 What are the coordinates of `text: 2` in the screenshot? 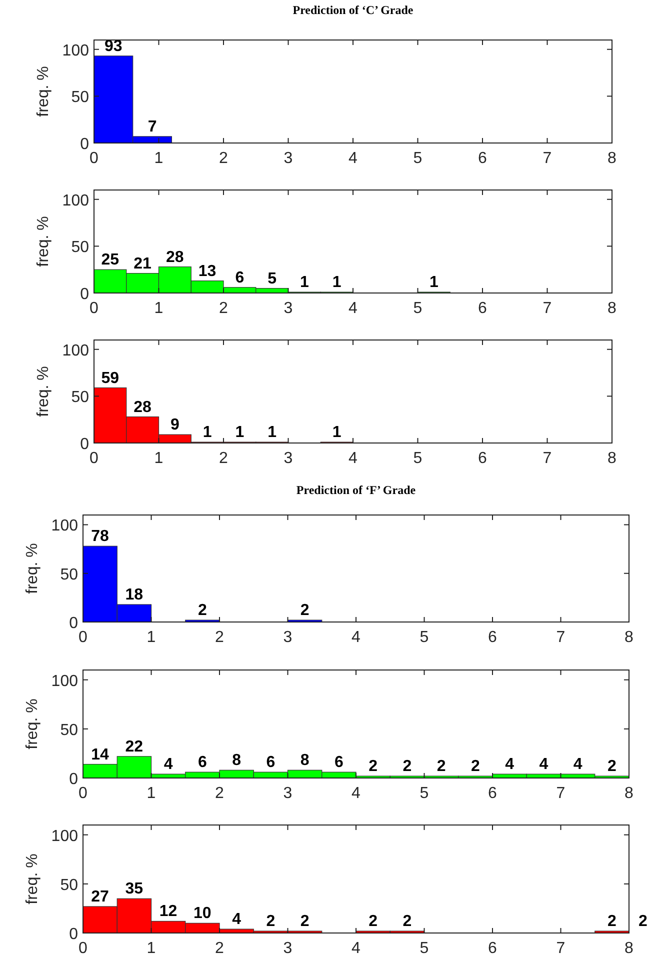 It's located at (643, 921).